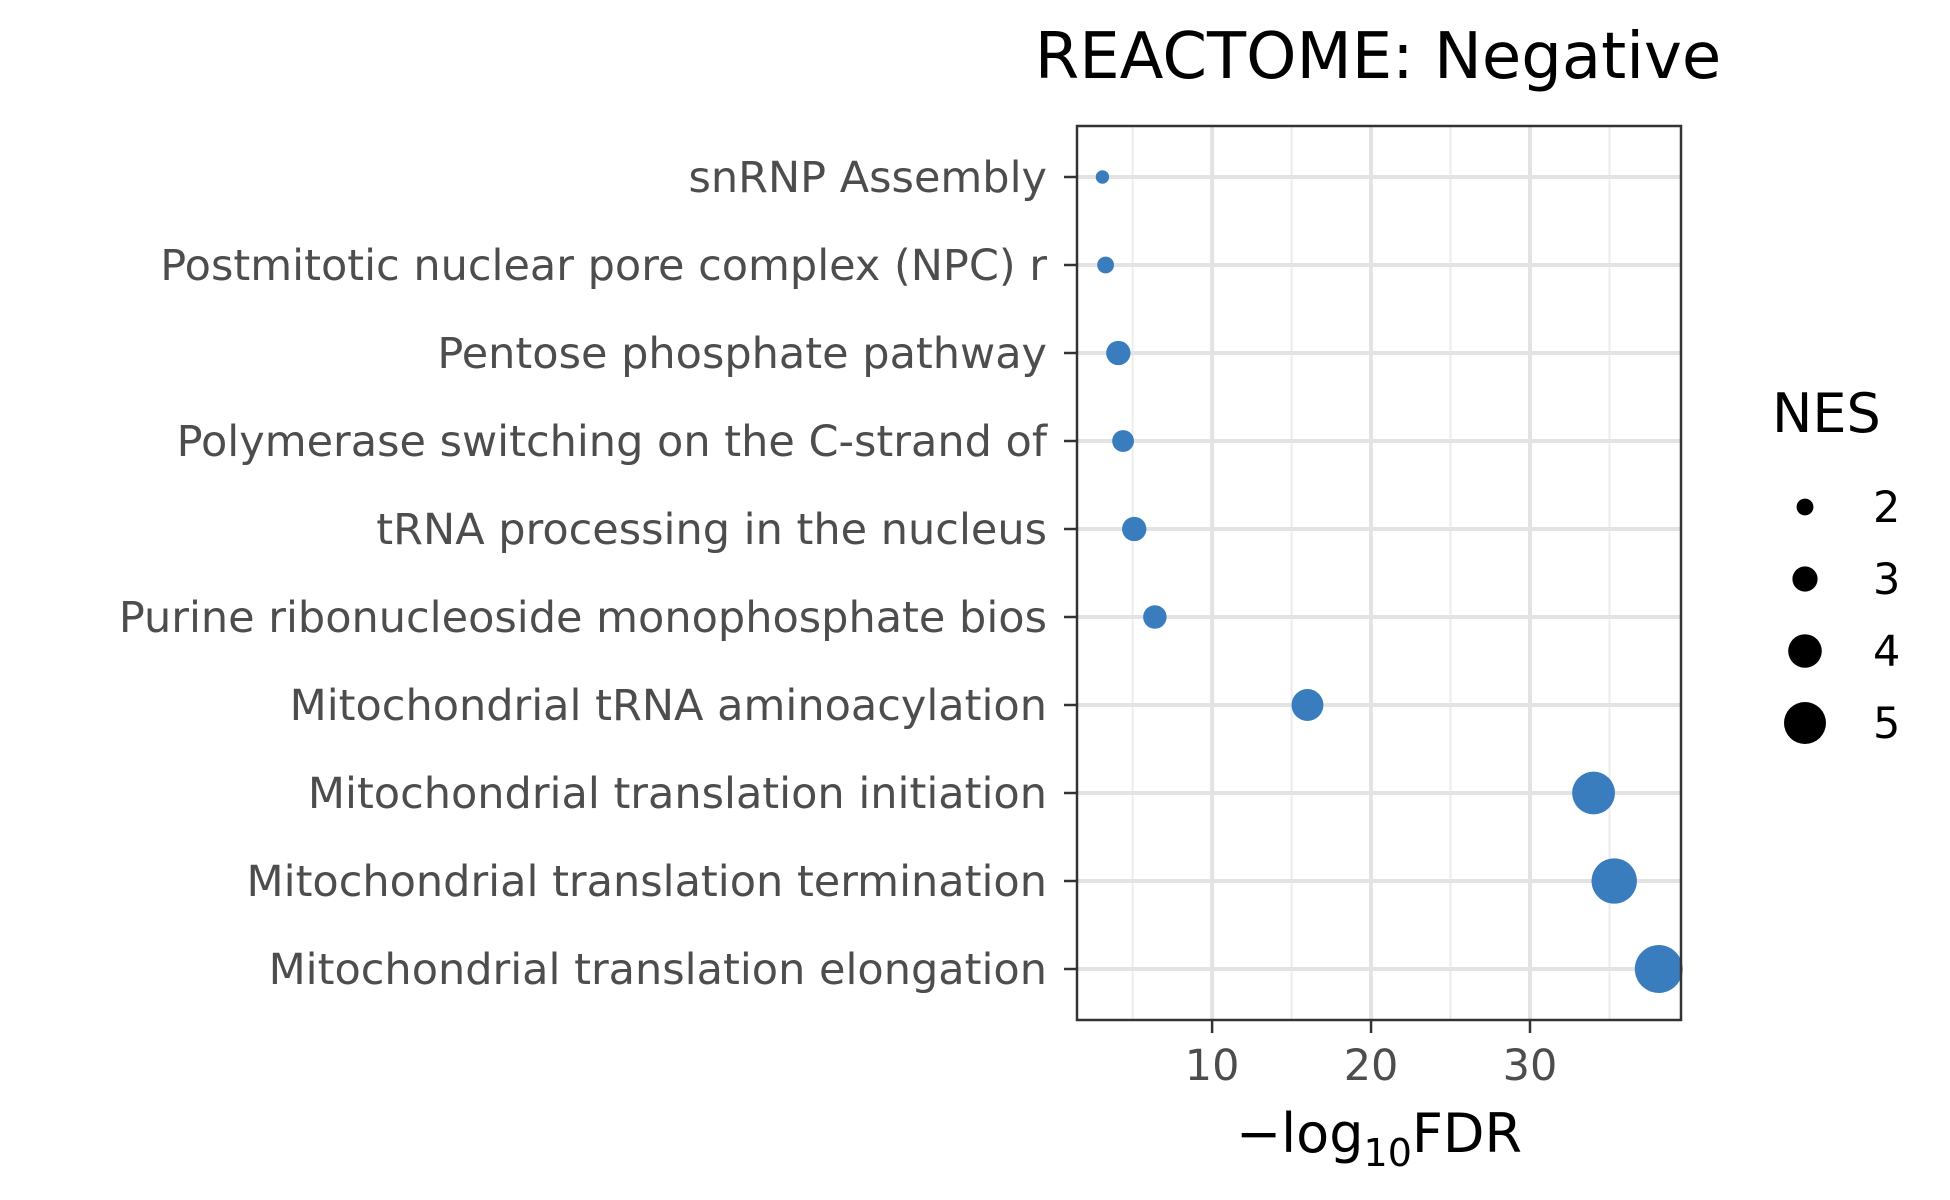  What do you see at coordinates (1826, 413) in the screenshot?
I see `legend-title: NES` at bounding box center [1826, 413].